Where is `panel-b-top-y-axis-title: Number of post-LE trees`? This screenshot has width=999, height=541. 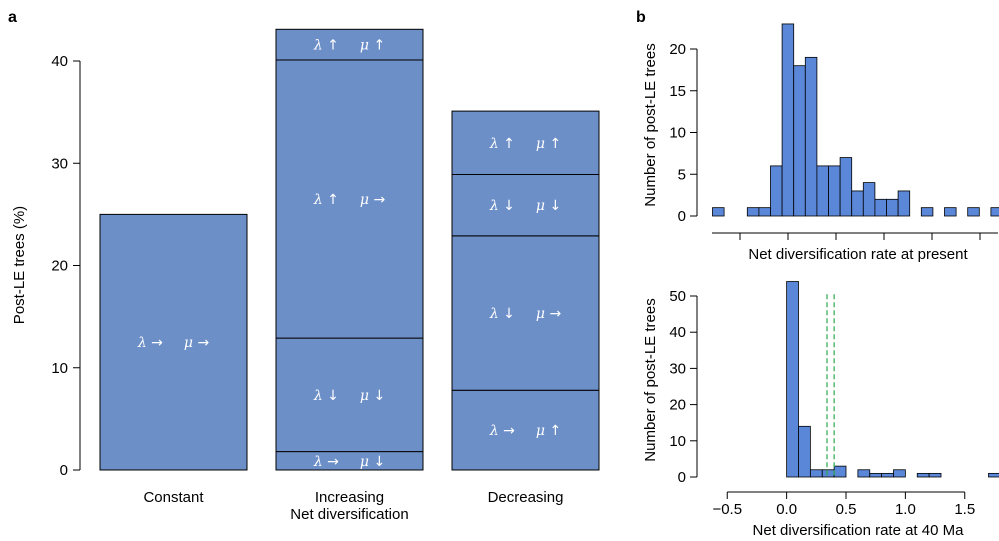 panel-b-top-y-axis-title: Number of post-LE trees is located at coordinates (650, 124).